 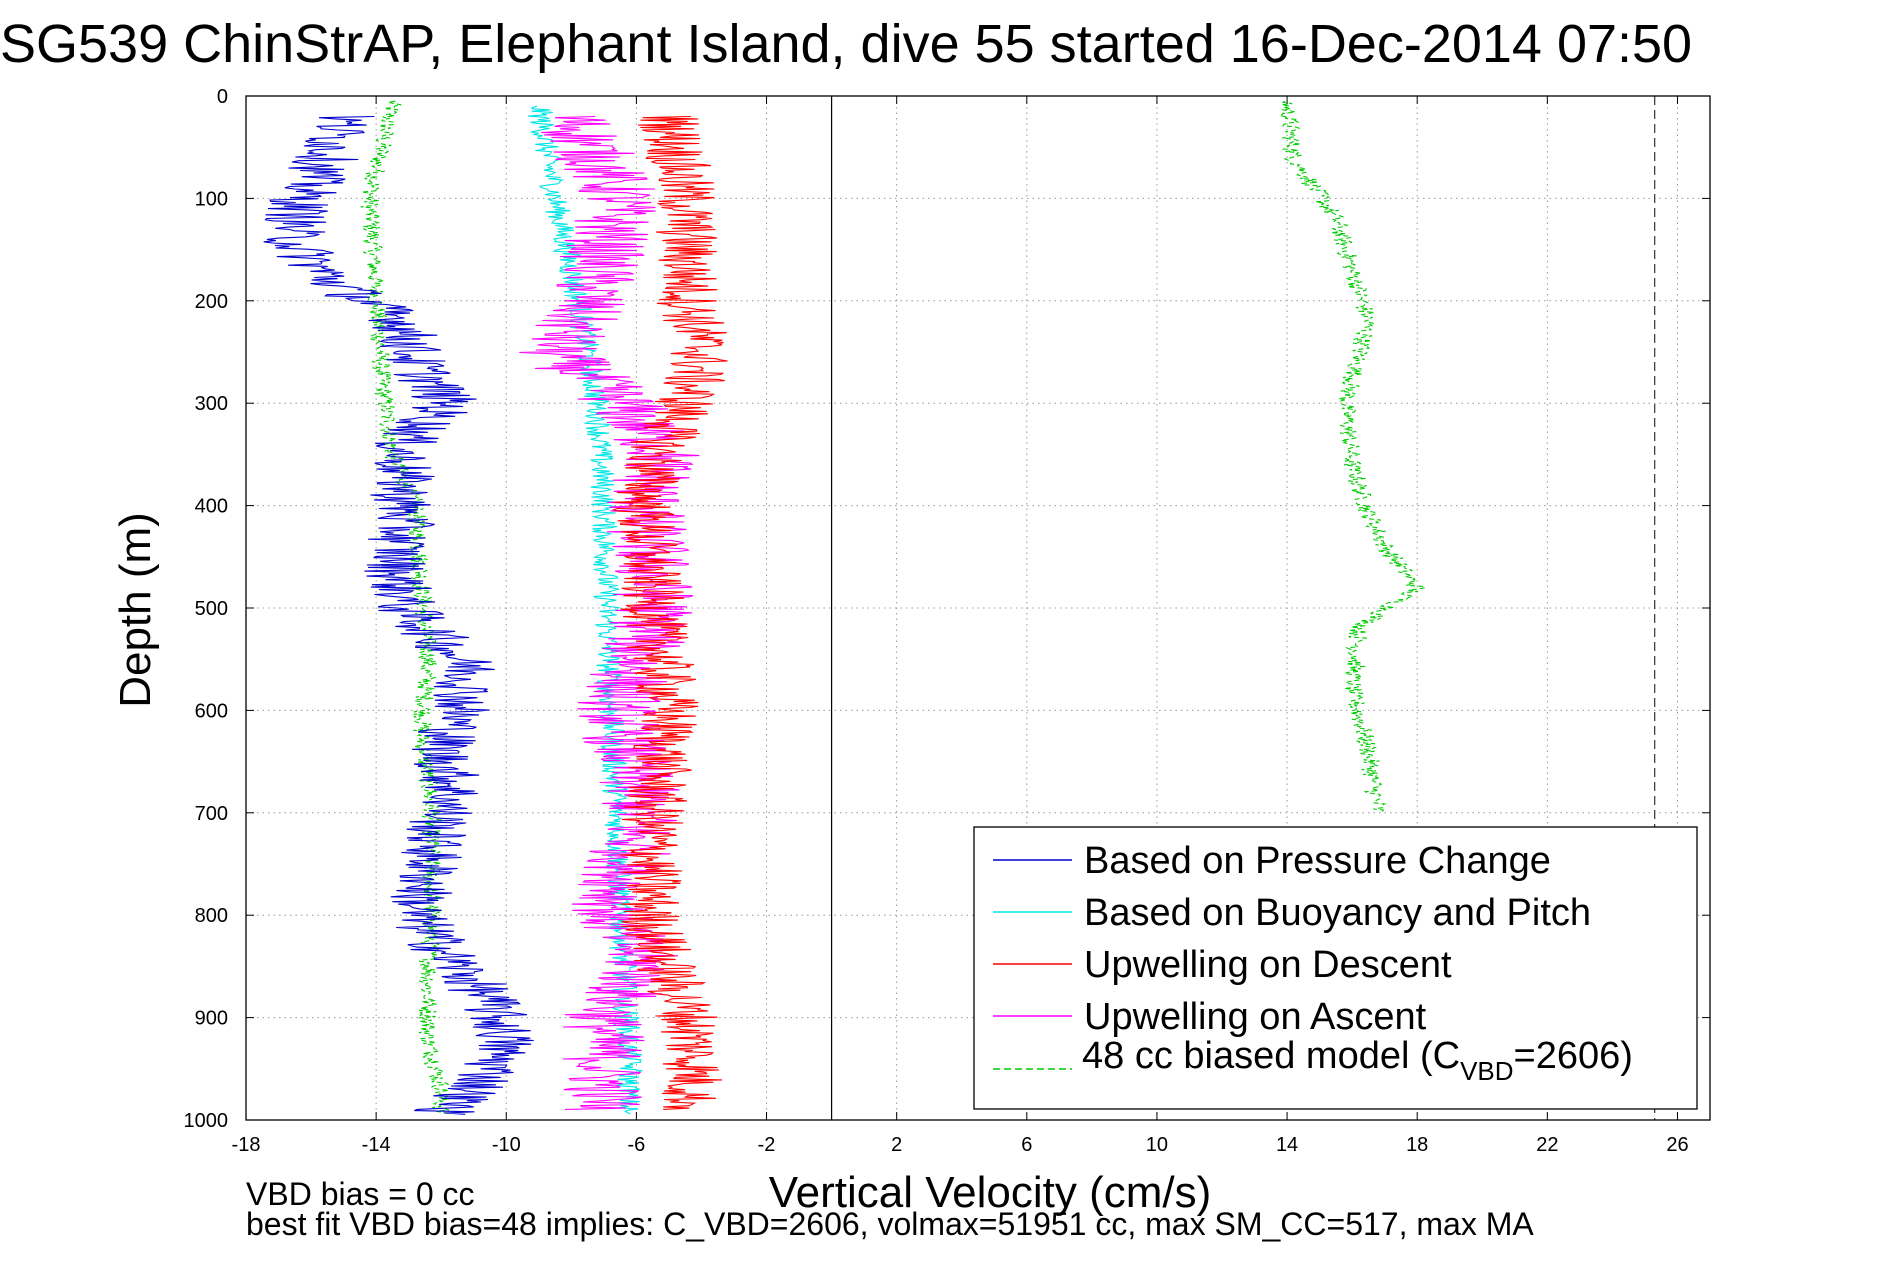 What do you see at coordinates (211, 814) in the screenshot?
I see `y-tick-label: 700` at bounding box center [211, 814].